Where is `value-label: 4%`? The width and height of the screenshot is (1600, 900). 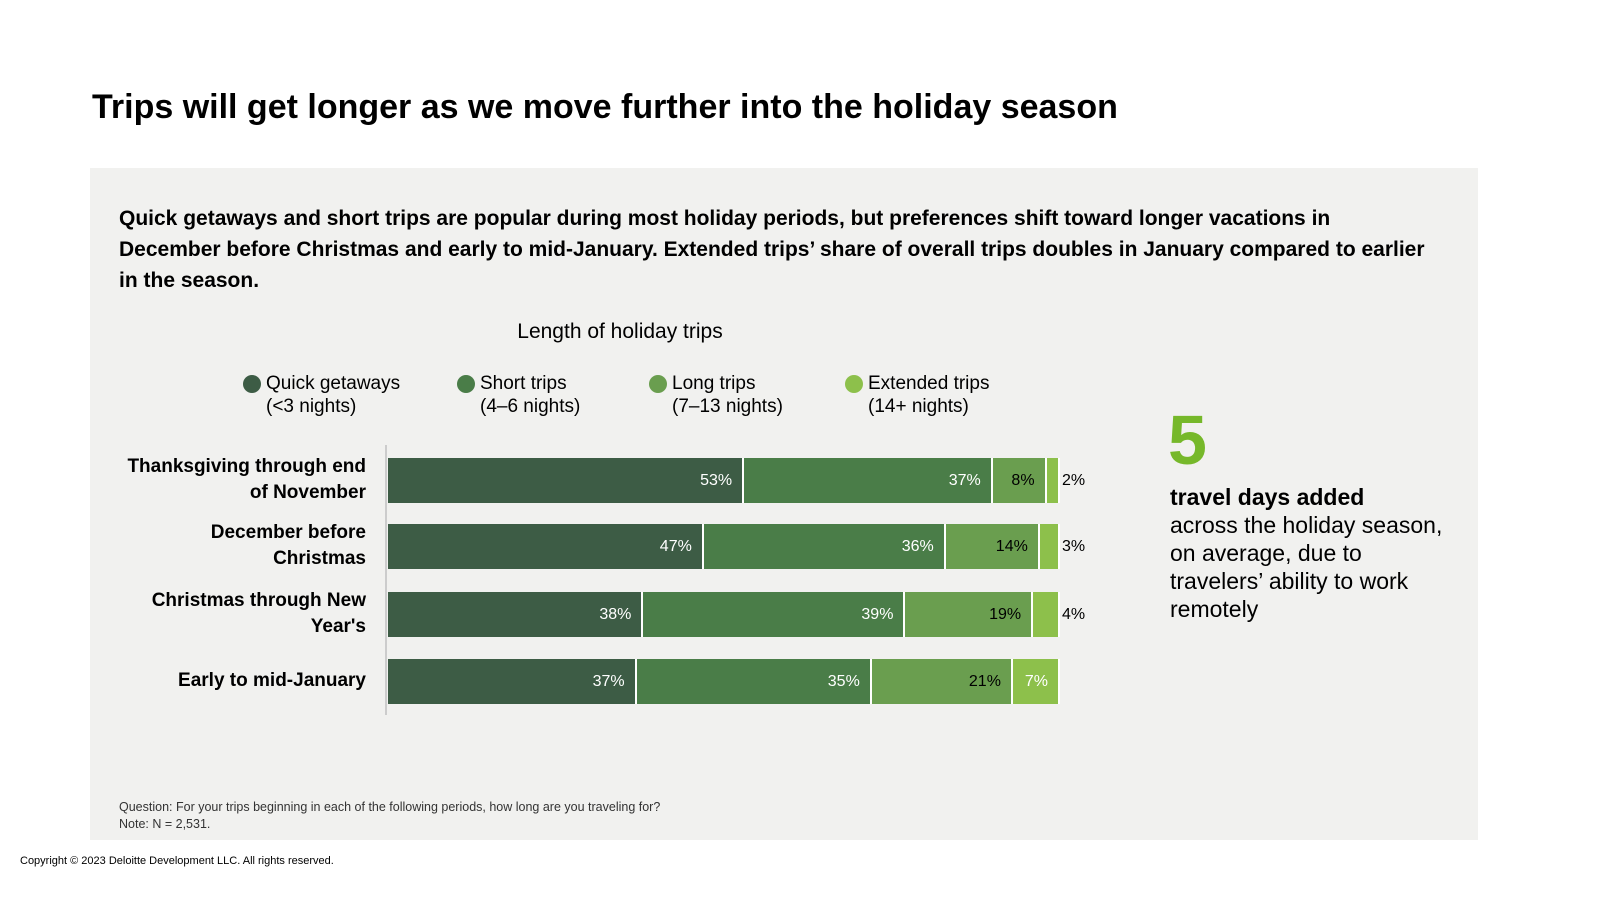
value-label: 4% is located at coordinates (1074, 614).